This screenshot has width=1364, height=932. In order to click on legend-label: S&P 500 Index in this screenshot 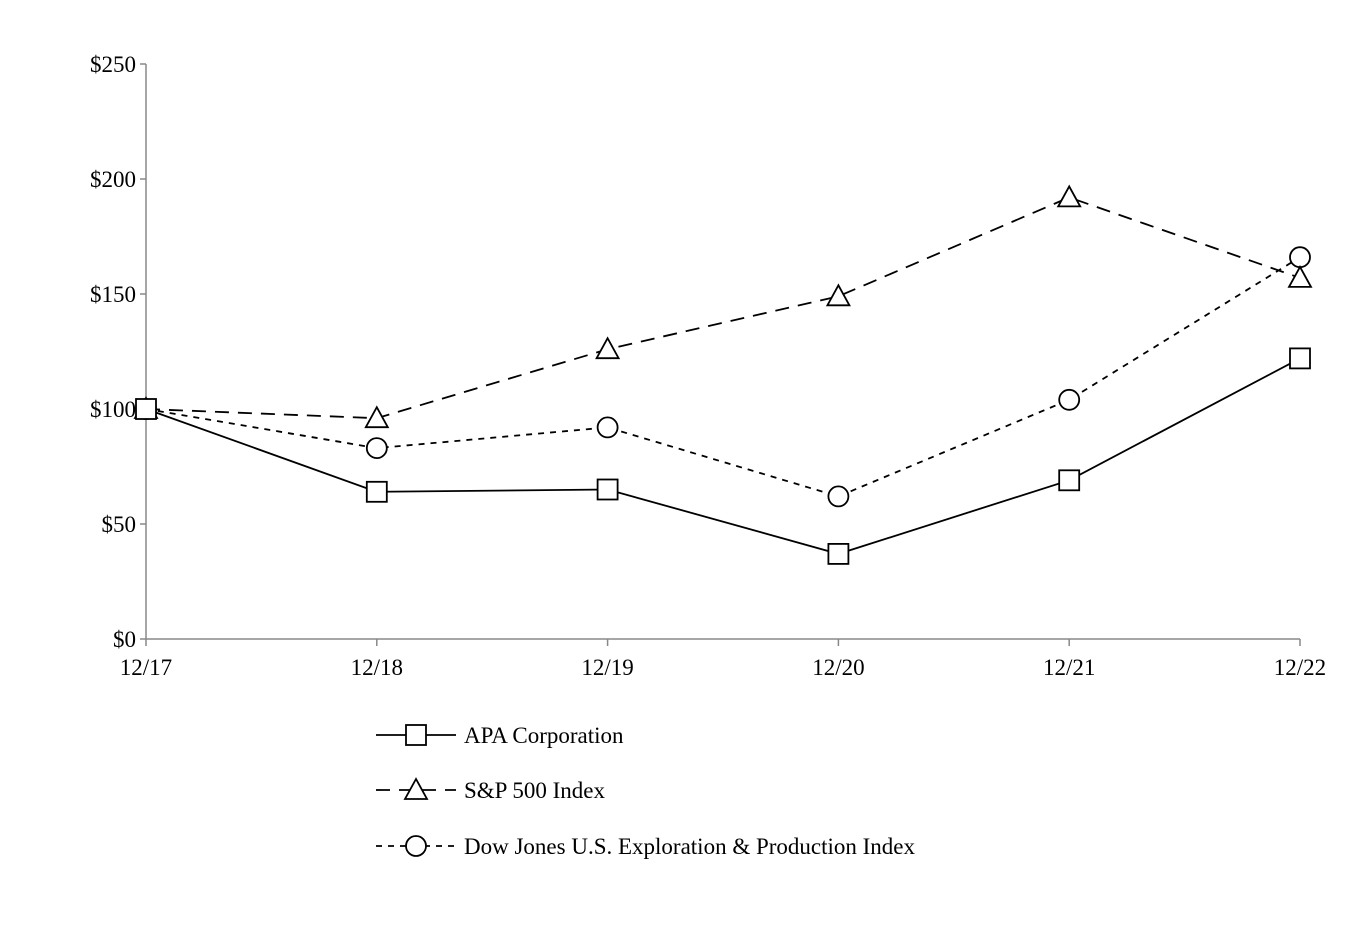, I will do `click(534, 790)`.